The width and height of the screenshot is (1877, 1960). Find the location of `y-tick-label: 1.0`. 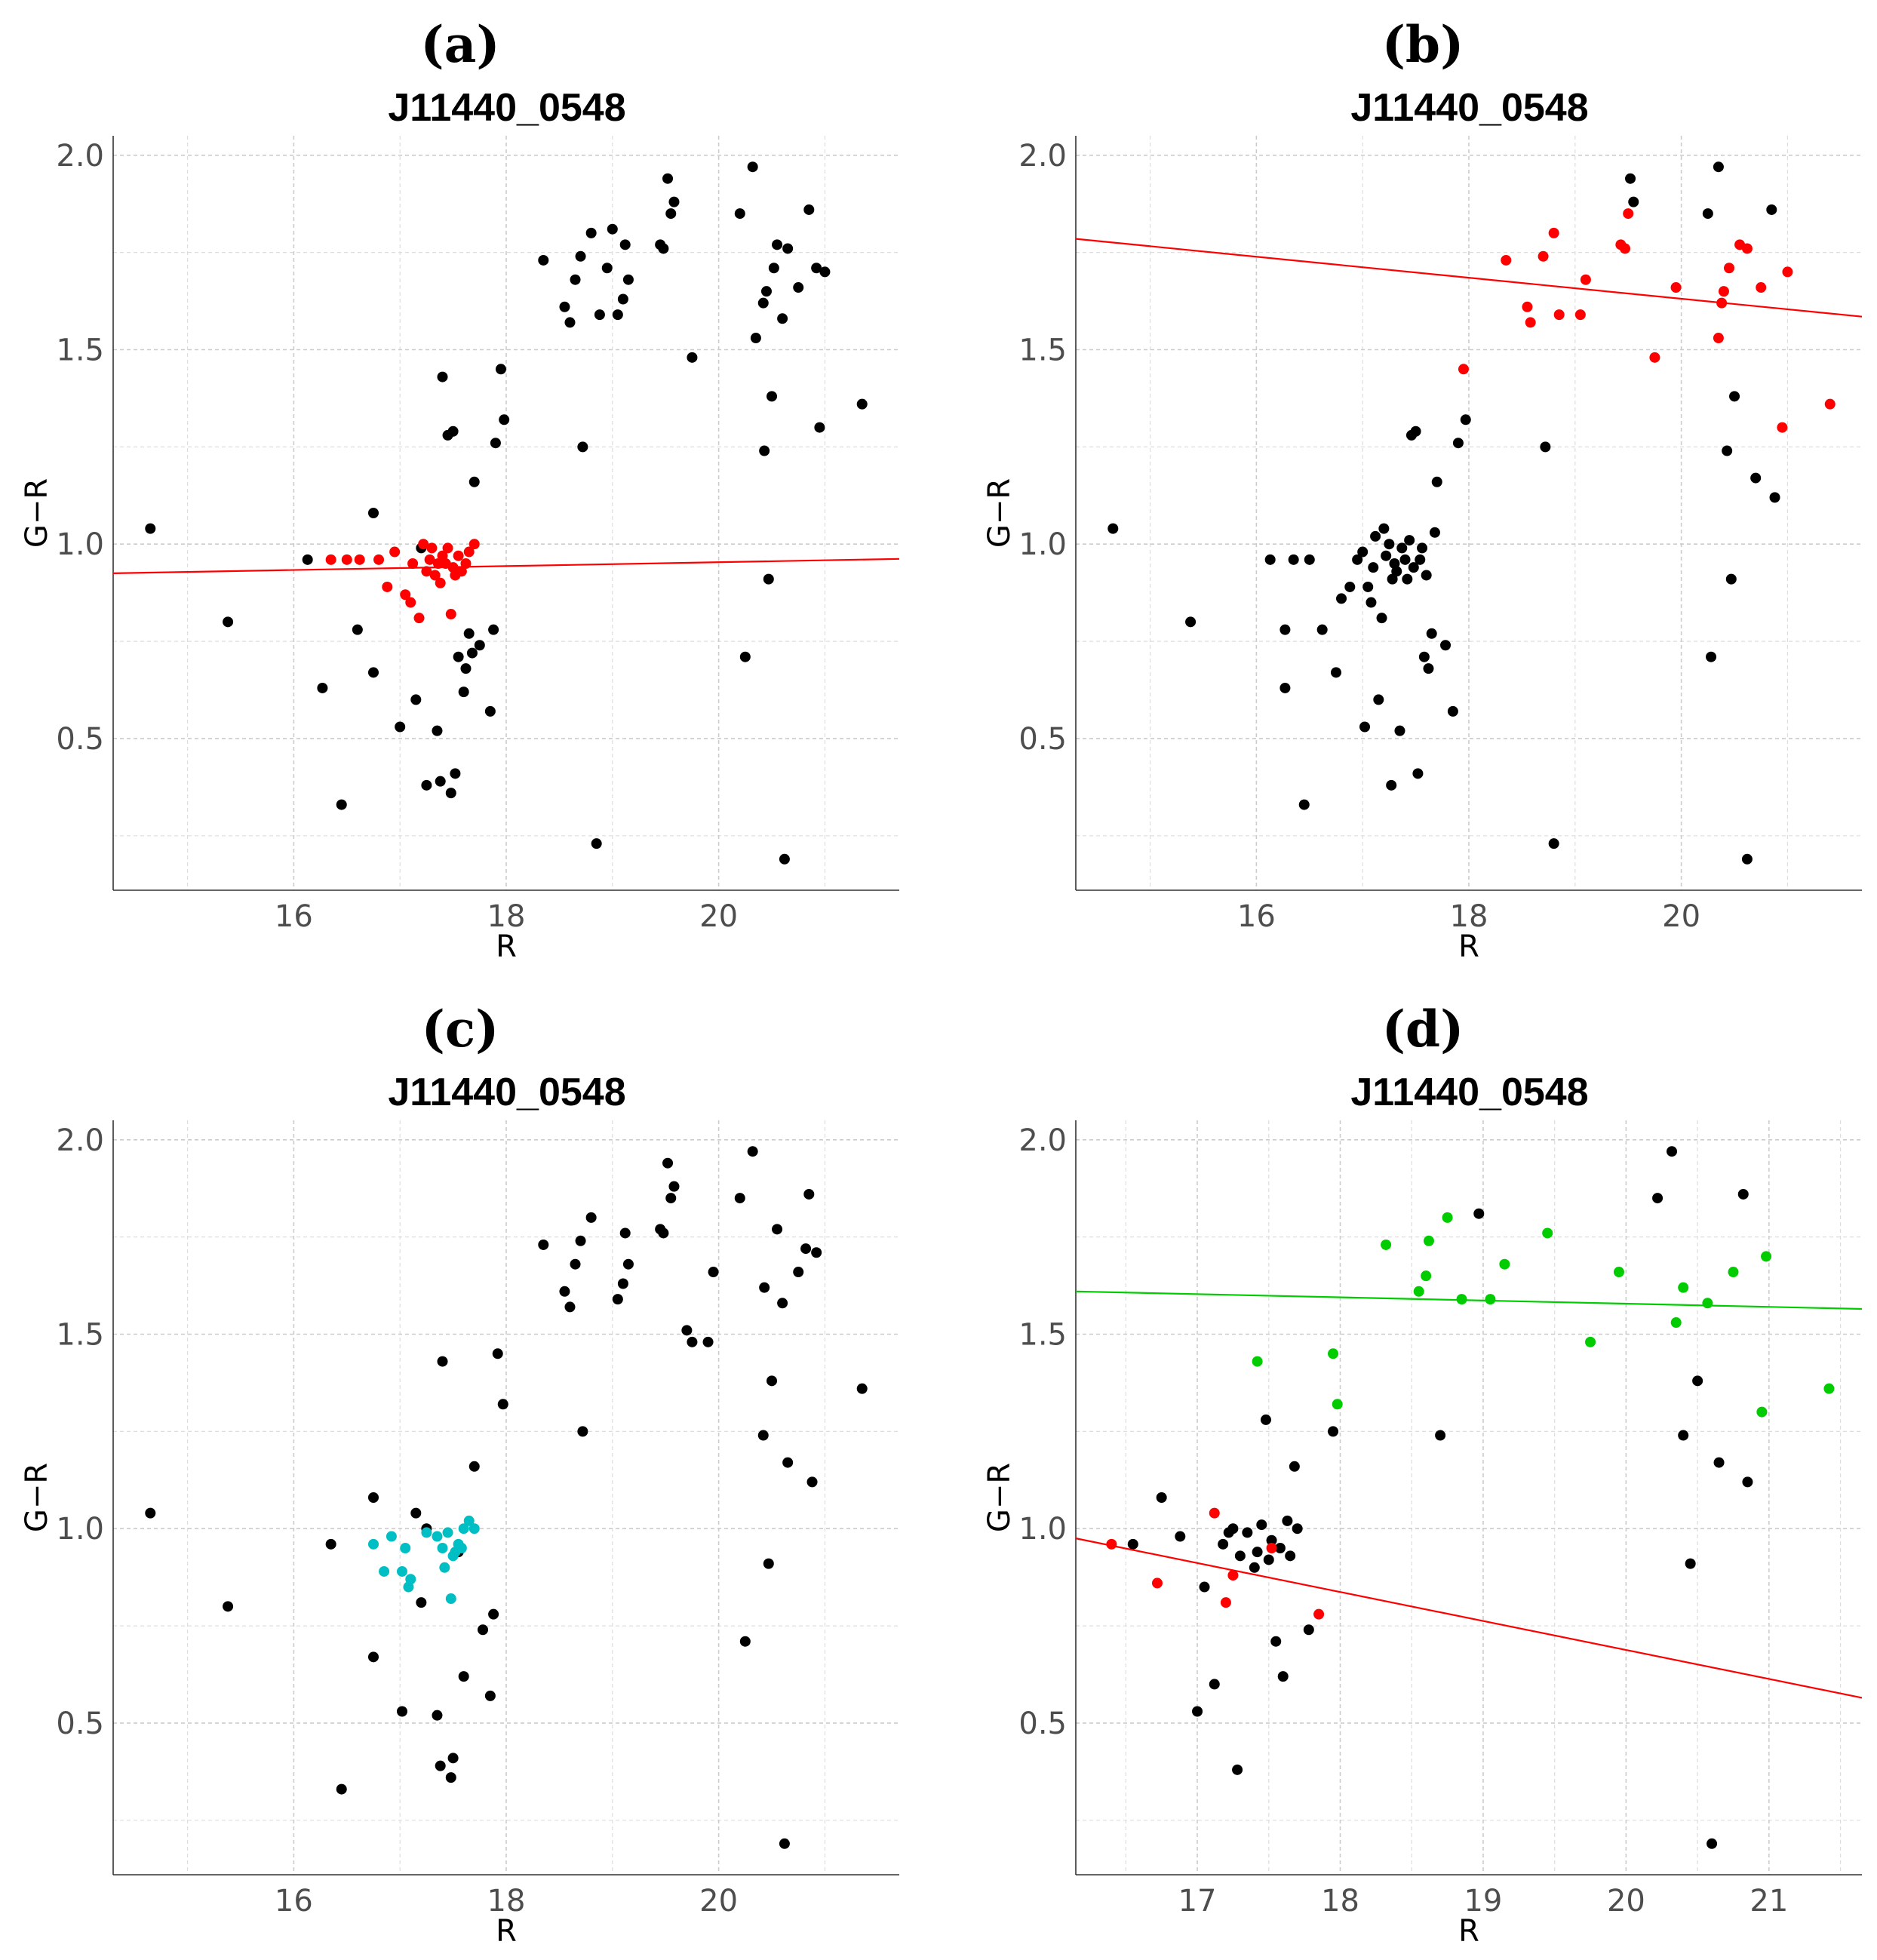

y-tick-label: 1.0 is located at coordinates (80, 544).